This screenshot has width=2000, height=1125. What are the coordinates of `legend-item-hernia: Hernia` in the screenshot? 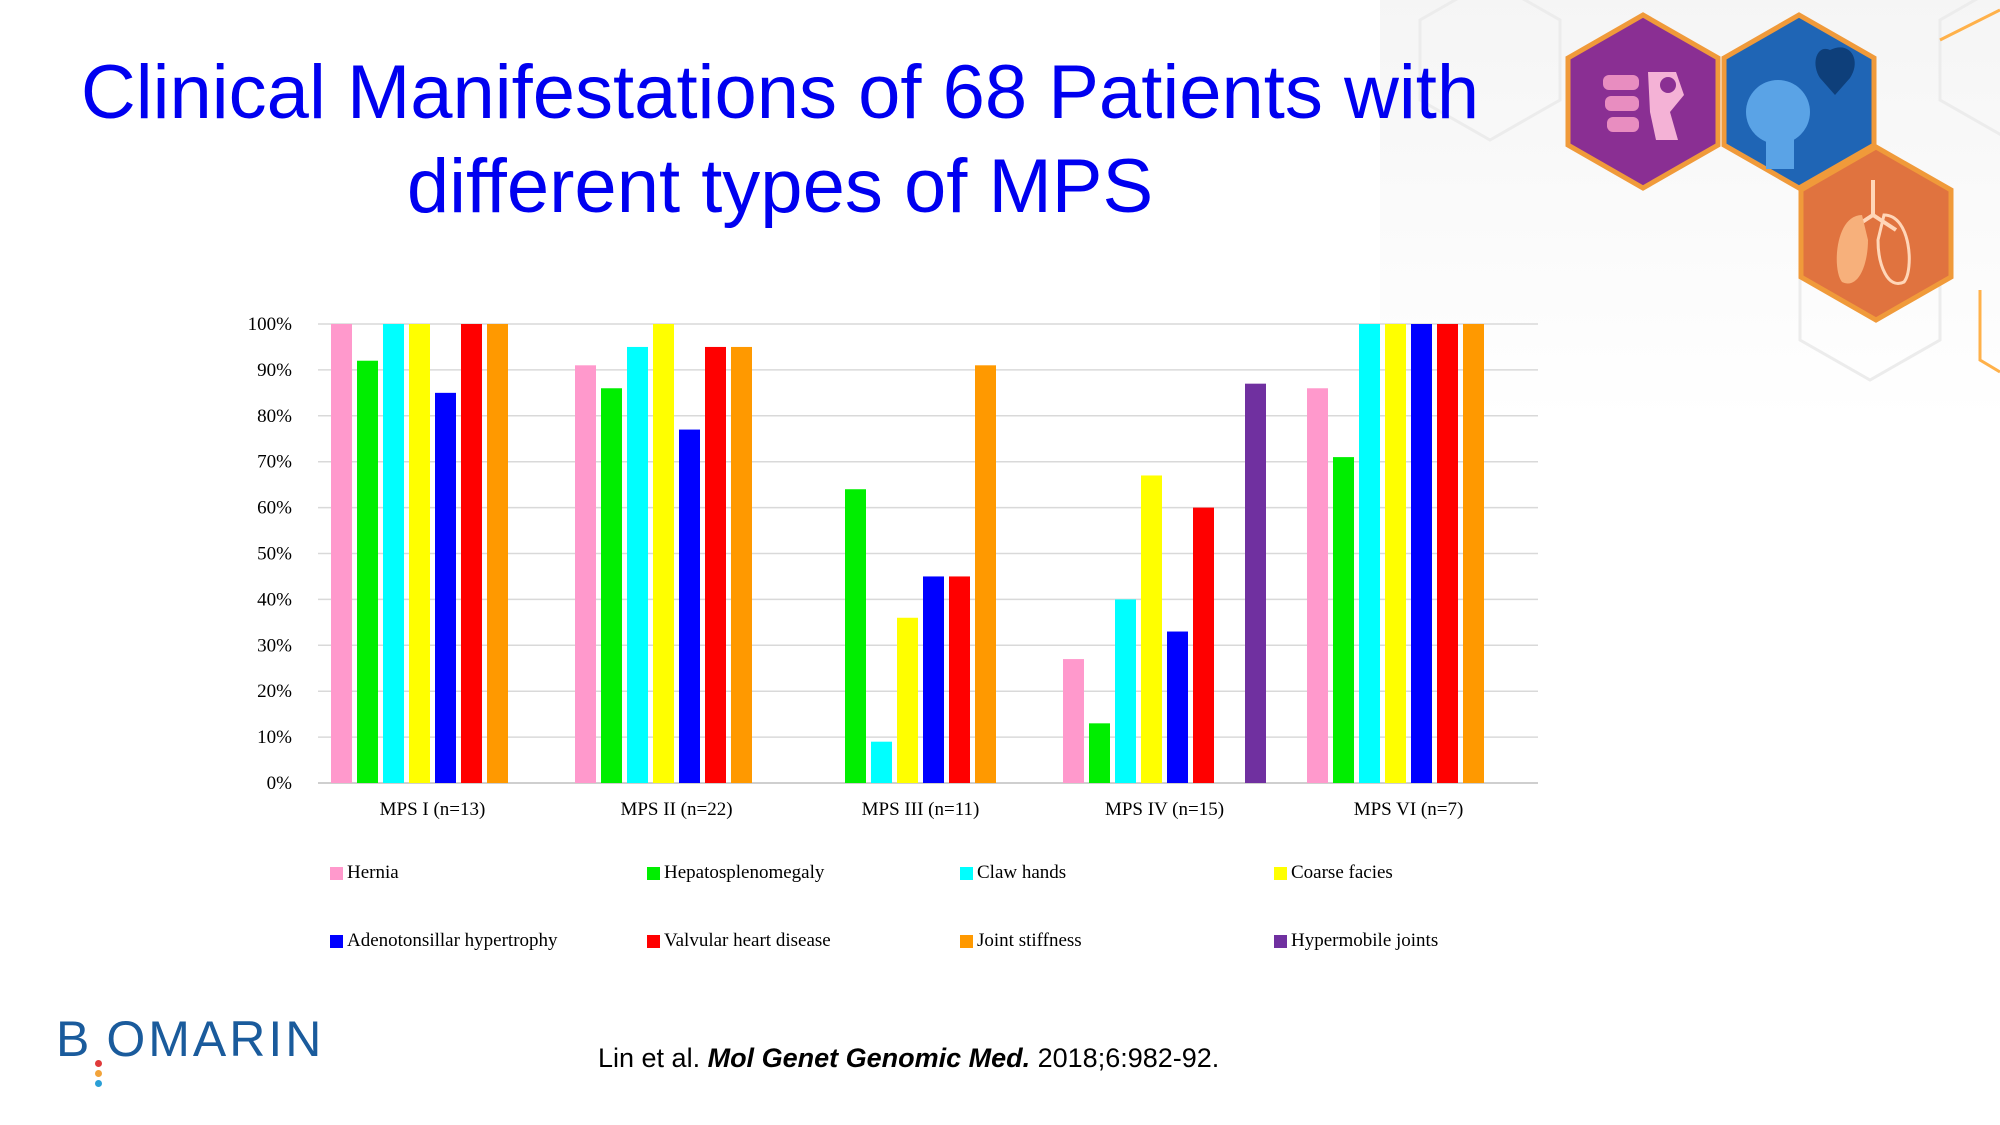 It's located at (364, 873).